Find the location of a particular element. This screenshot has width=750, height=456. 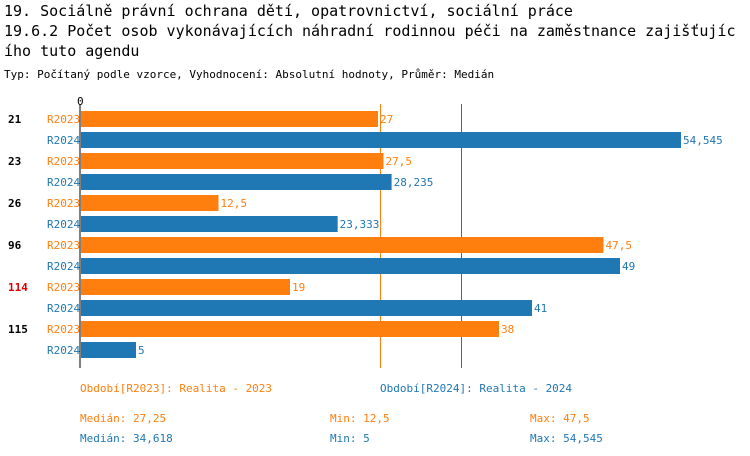

value-label-r2023-96: 47,5 is located at coordinates (619, 245).